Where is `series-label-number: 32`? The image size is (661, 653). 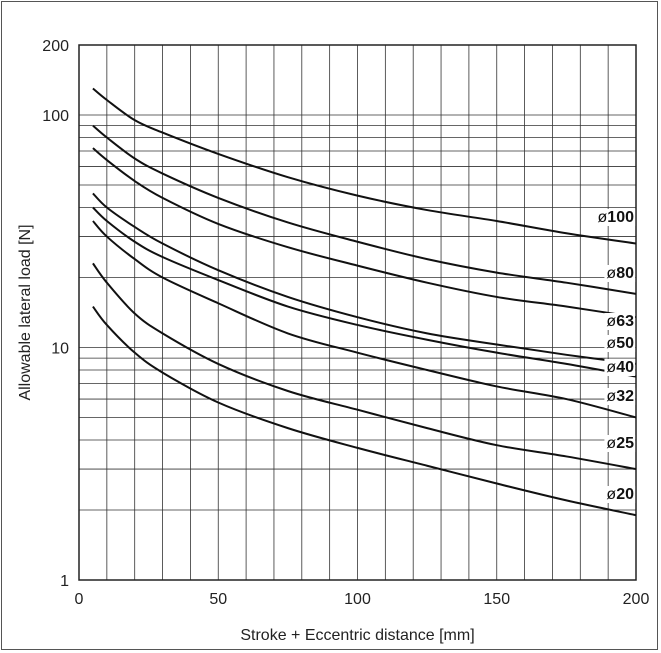 series-label-number: 32 is located at coordinates (625, 396).